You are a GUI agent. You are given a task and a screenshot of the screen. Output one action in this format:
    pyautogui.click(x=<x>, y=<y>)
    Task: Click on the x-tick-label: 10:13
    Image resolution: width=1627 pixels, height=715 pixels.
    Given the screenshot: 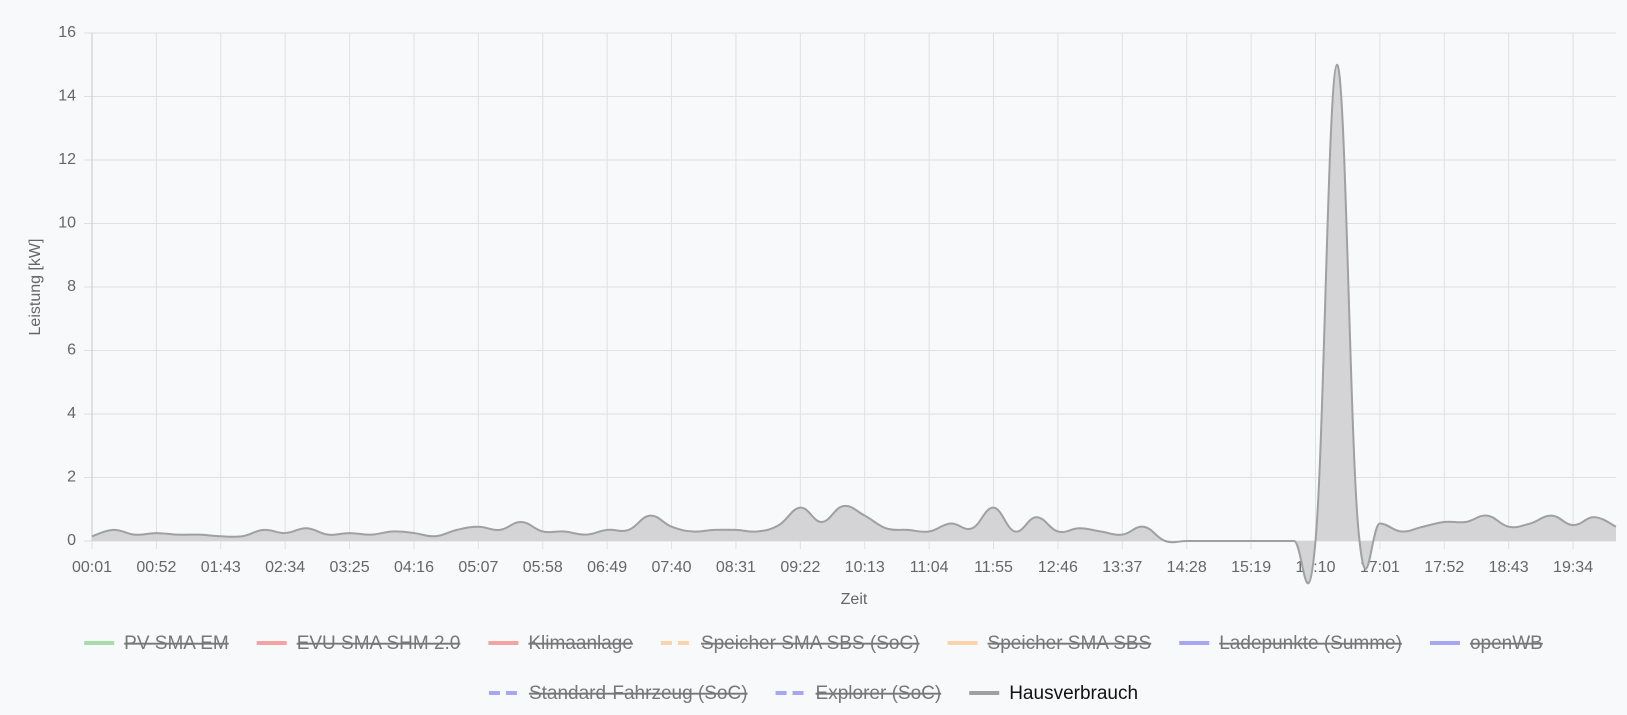 What is the action you would take?
    pyautogui.click(x=865, y=567)
    